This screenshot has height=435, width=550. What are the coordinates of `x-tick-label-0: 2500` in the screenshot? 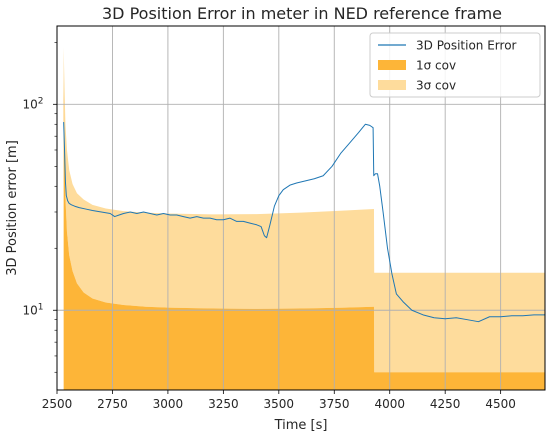 It's located at (57, 404).